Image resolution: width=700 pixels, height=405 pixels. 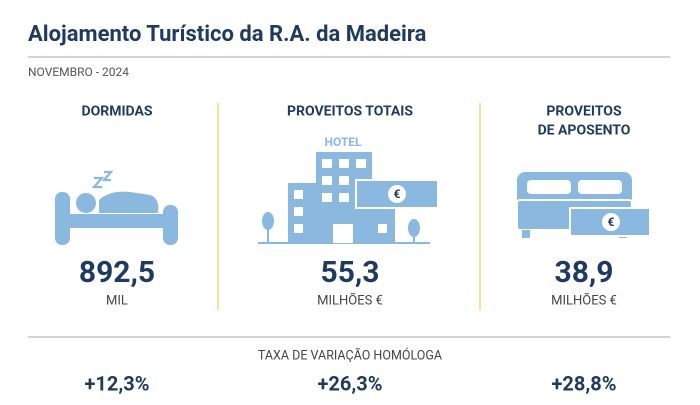 What do you see at coordinates (117, 272) in the screenshot?
I see `card-value: 892,5` at bounding box center [117, 272].